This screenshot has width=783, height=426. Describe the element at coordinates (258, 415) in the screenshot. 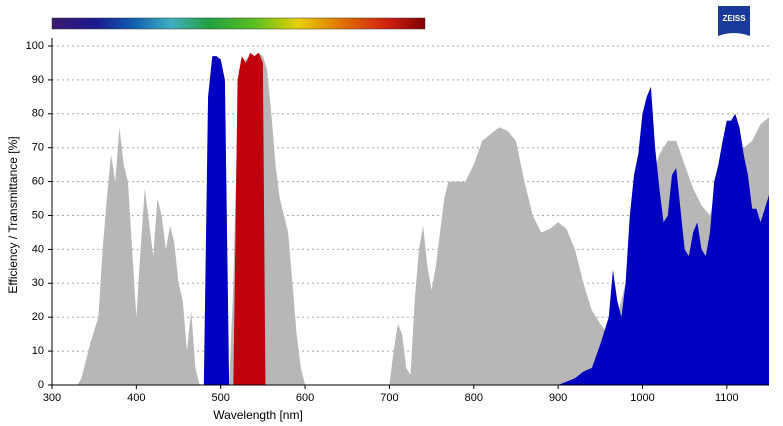

I see `x-axis-label: Wavelength [nm]` at that location.